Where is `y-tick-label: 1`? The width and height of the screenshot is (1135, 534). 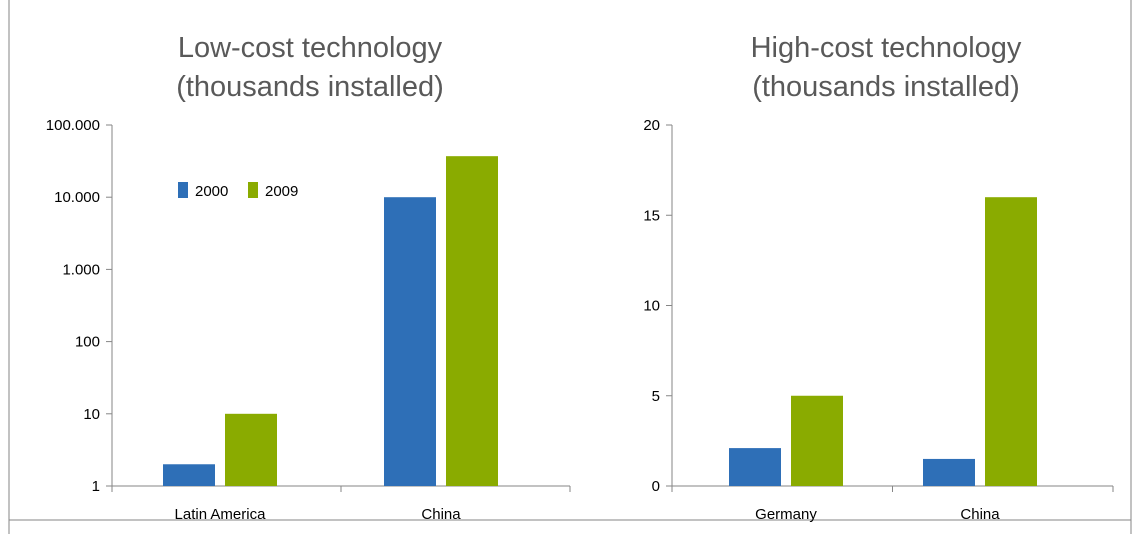
y-tick-label: 1 is located at coordinates (96, 486).